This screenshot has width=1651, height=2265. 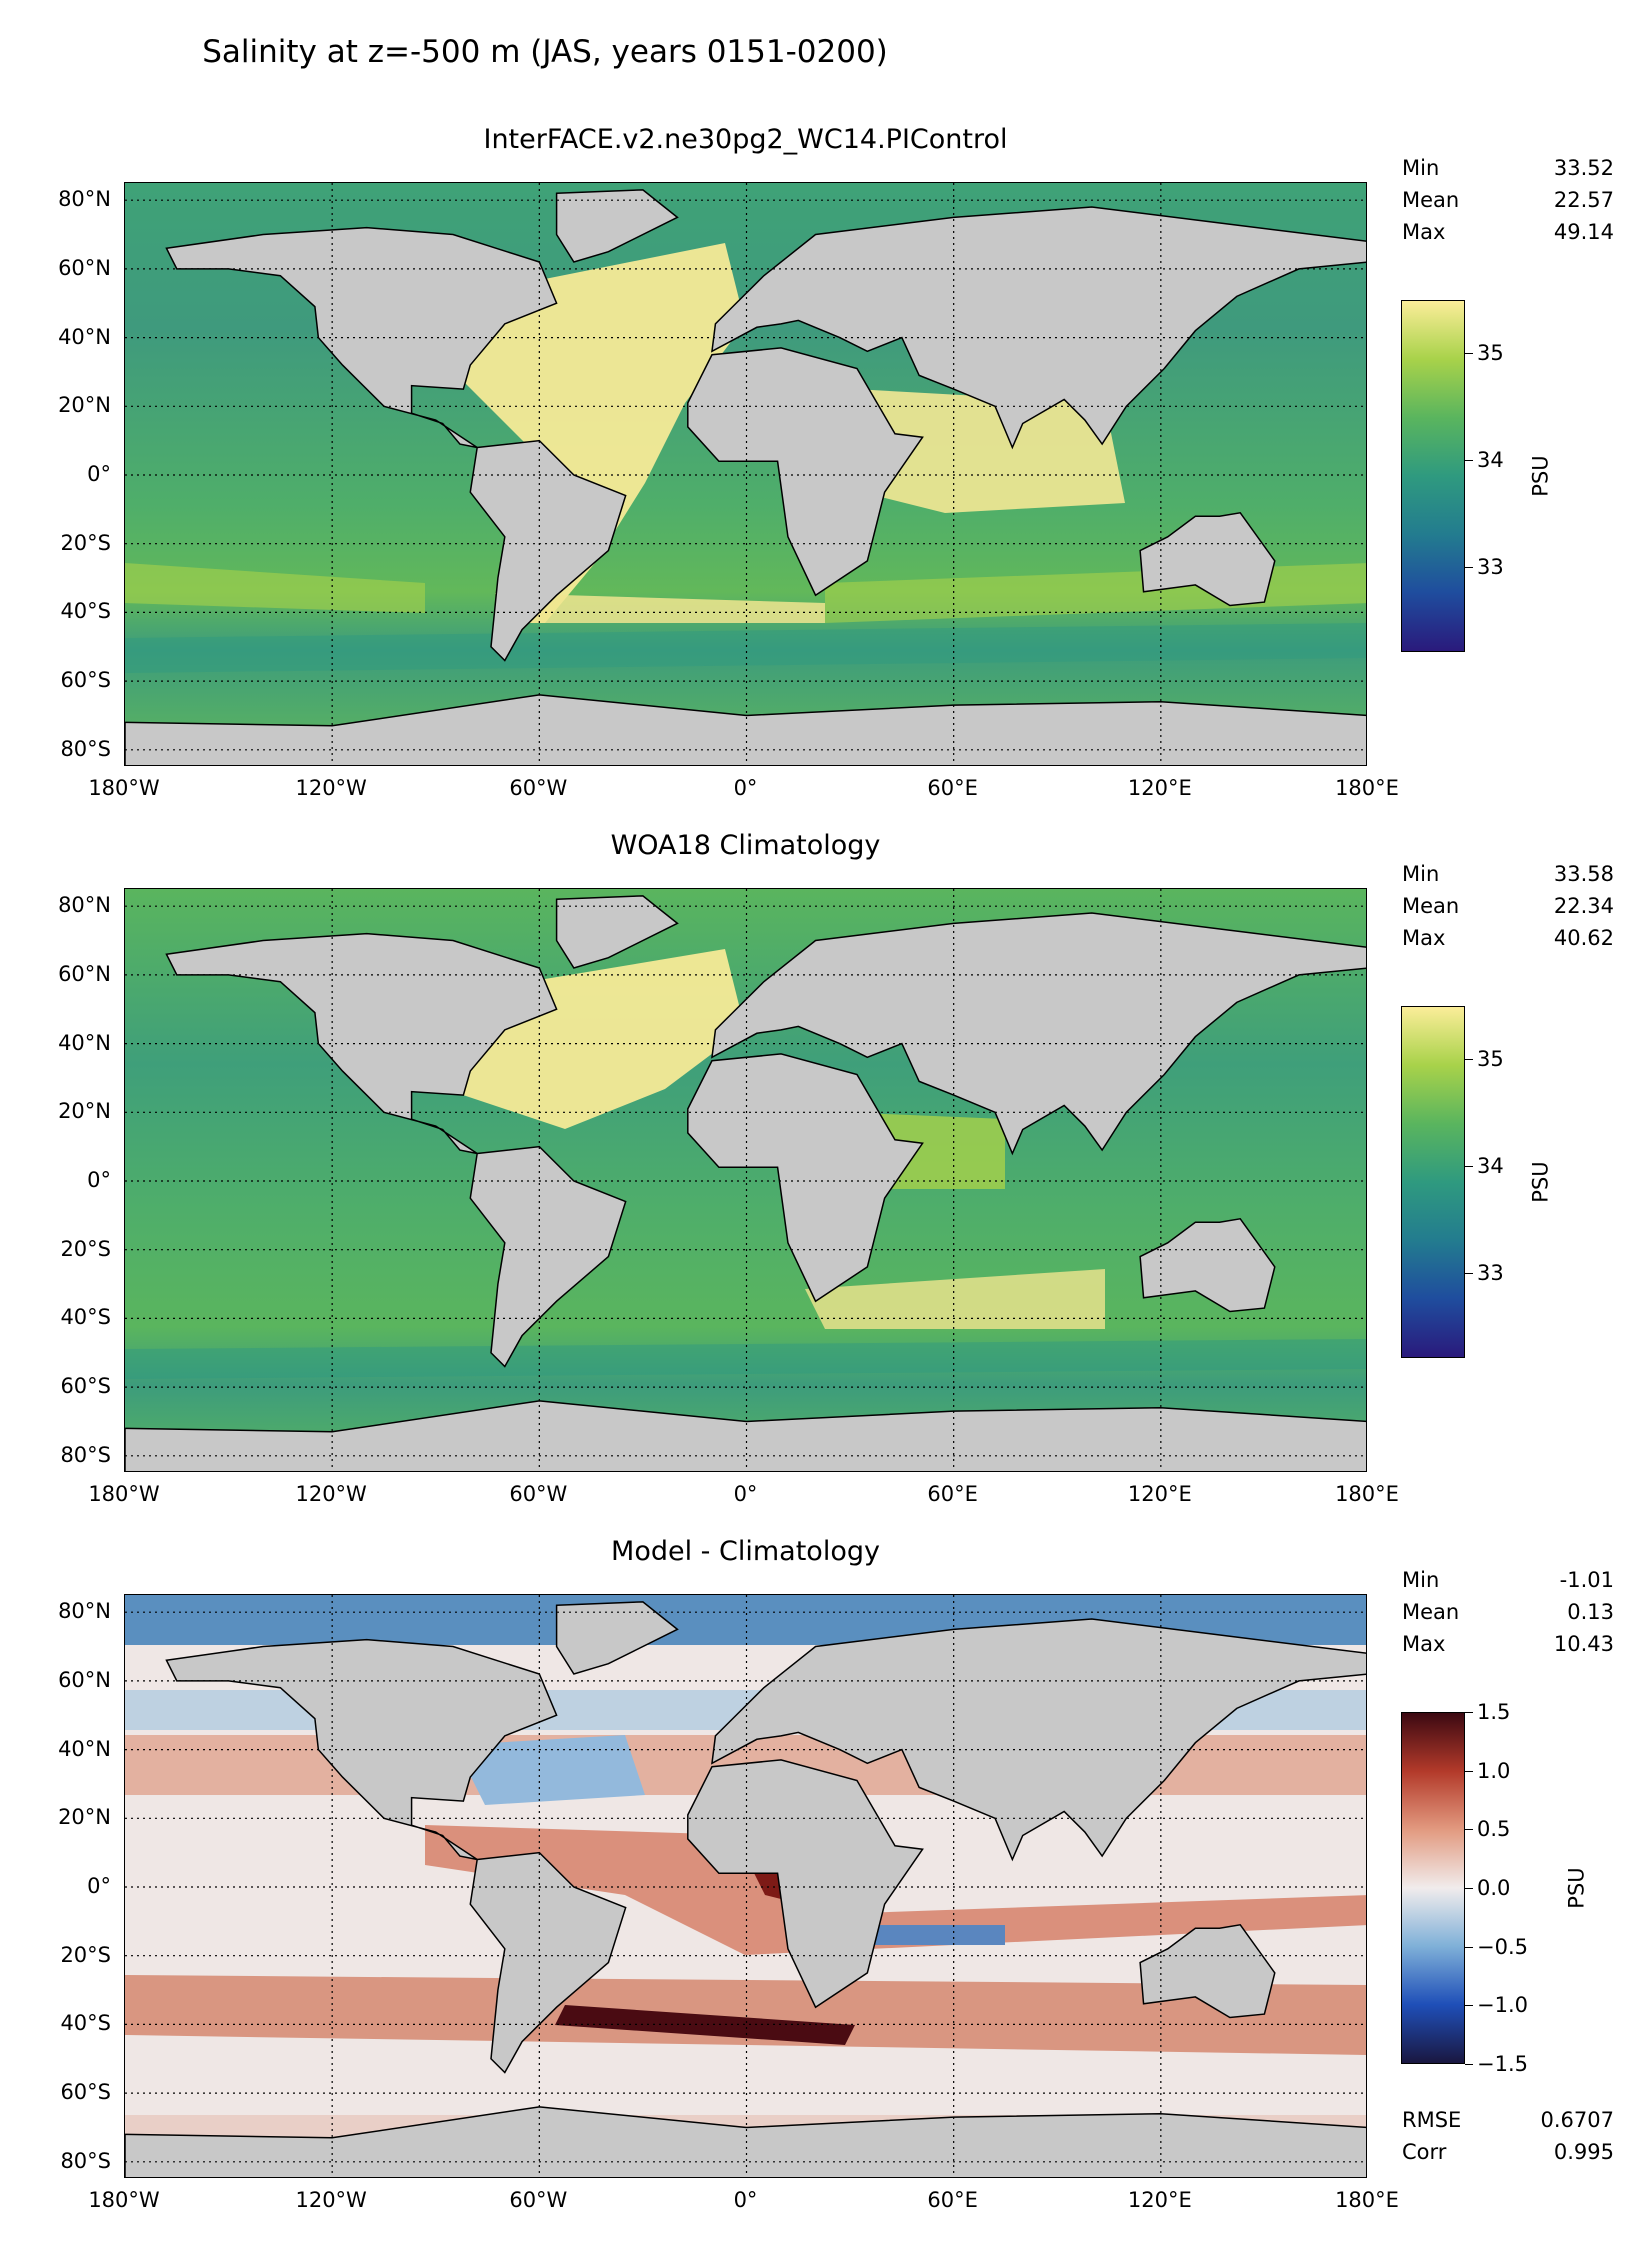 I want to click on colorbar-tick-label: 0.0, so click(x=1494, y=1888).